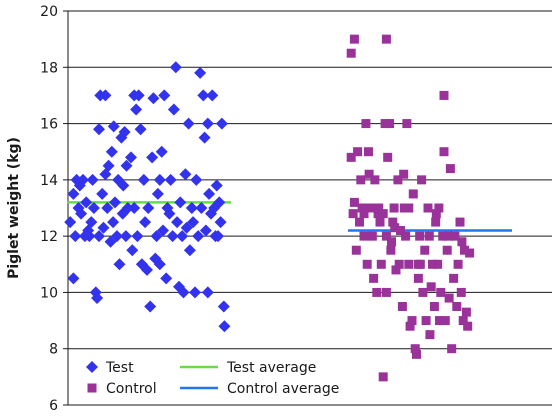  Describe the element at coordinates (119, 368) in the screenshot. I see `legend-label-test: Test` at that location.